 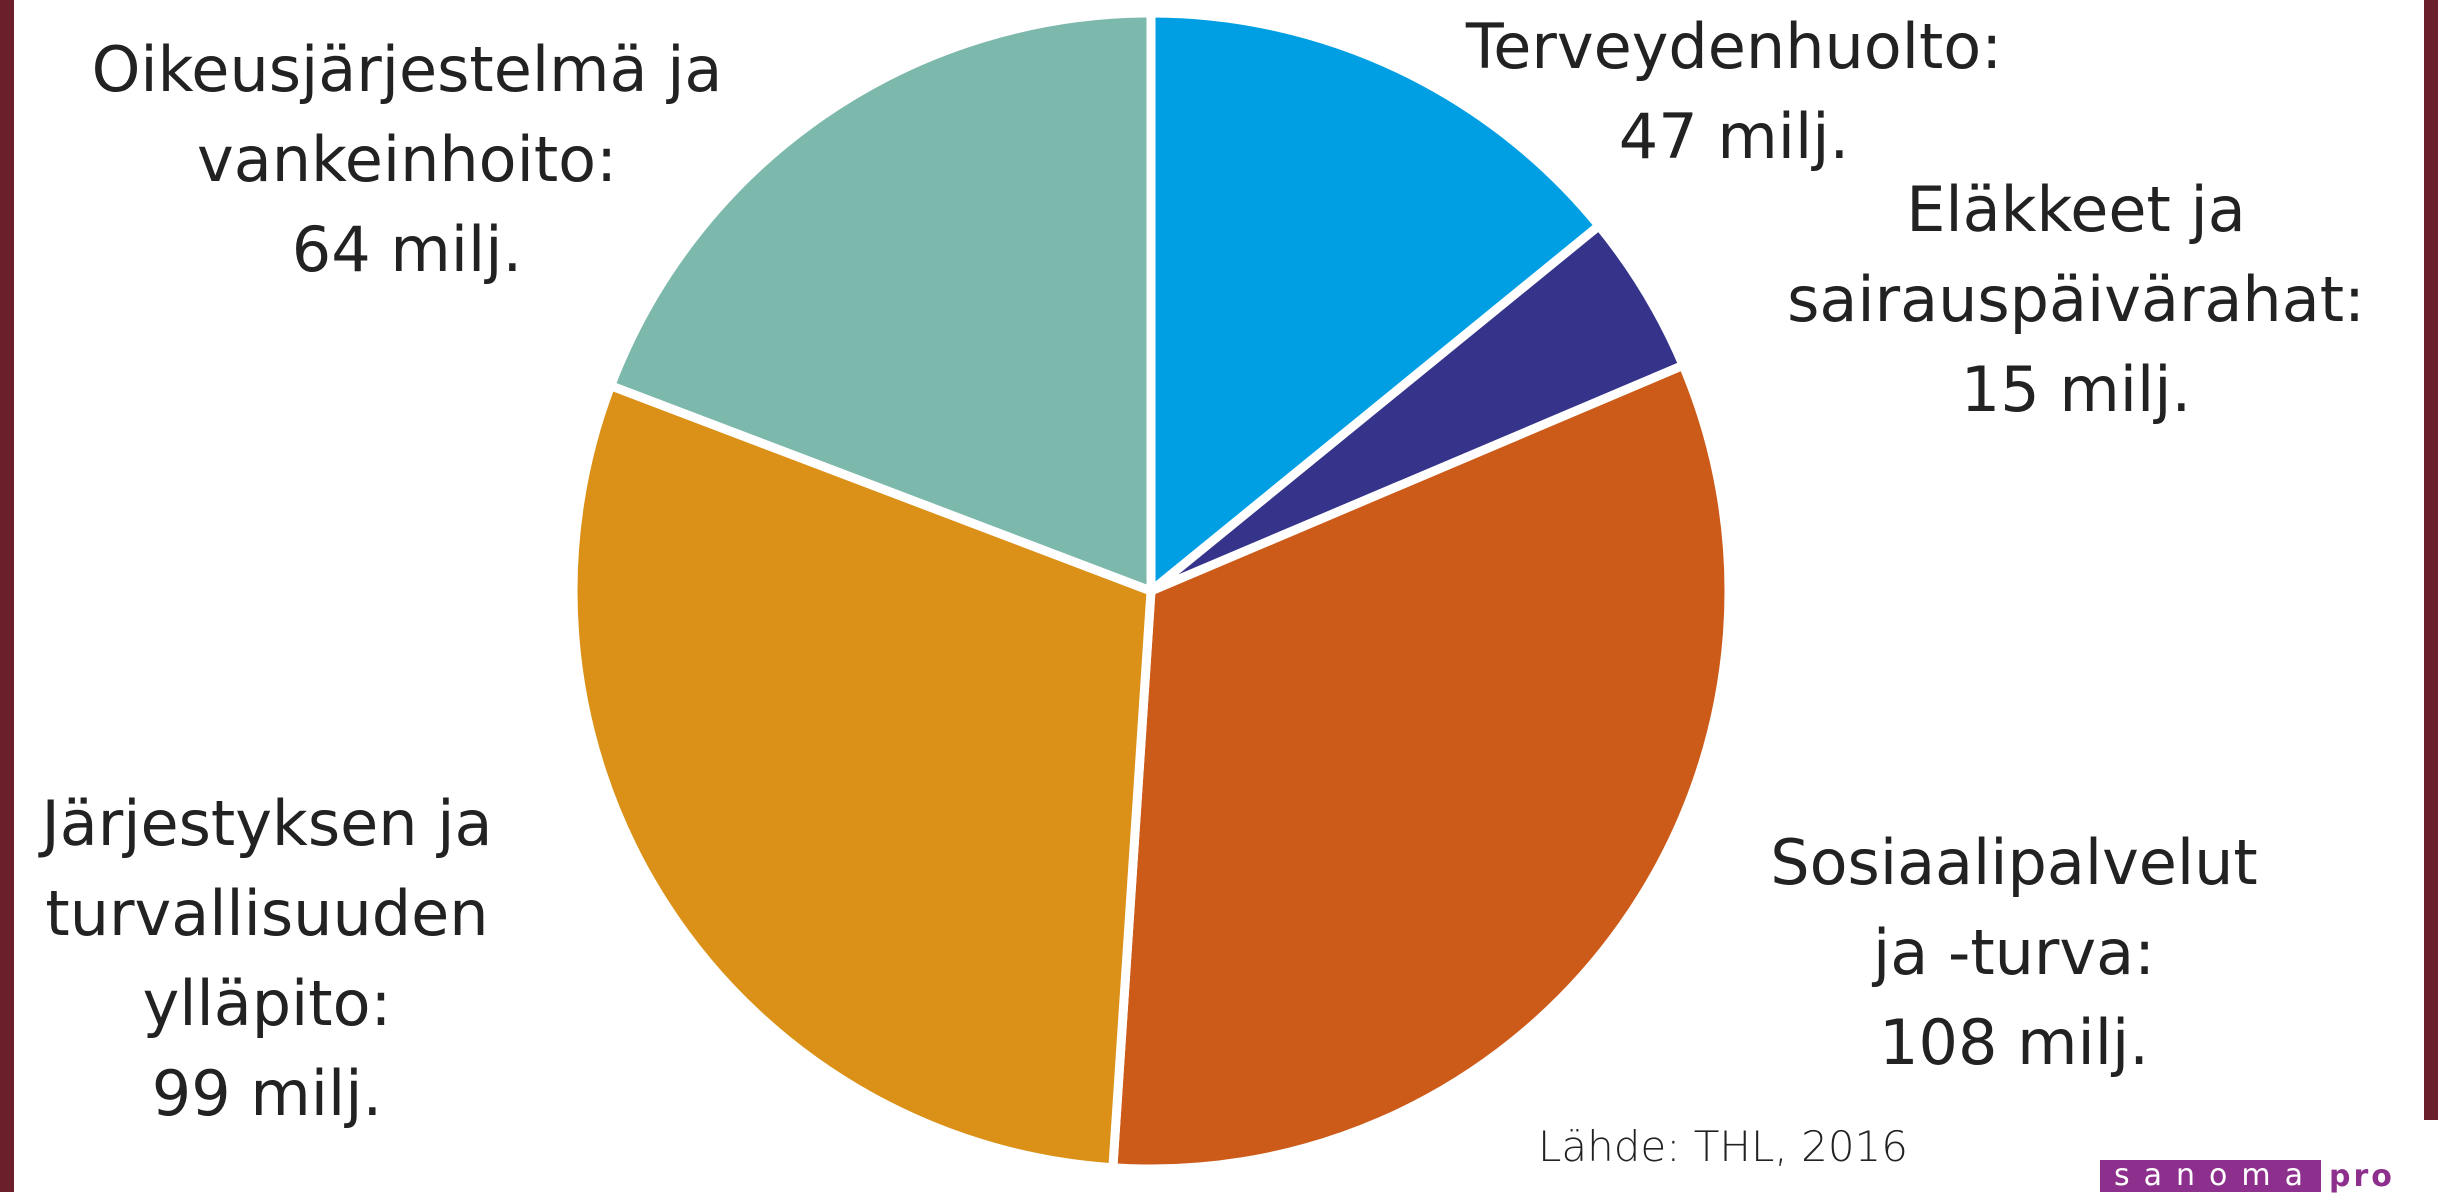 I want to click on border-left, so click(x=7, y=596).